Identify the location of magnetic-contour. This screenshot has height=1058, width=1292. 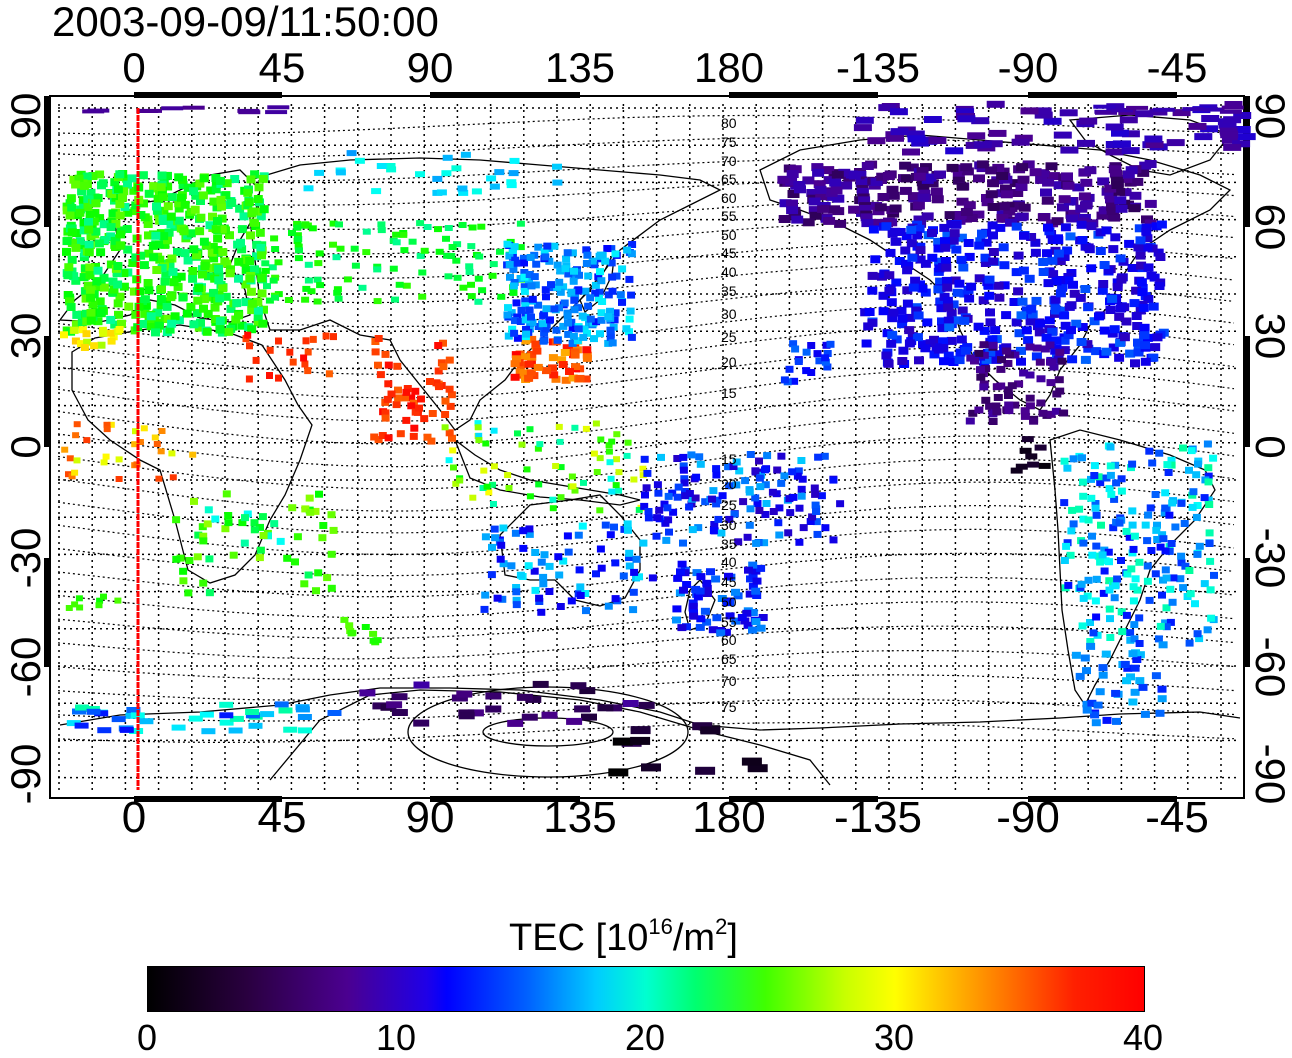
(646, 552).